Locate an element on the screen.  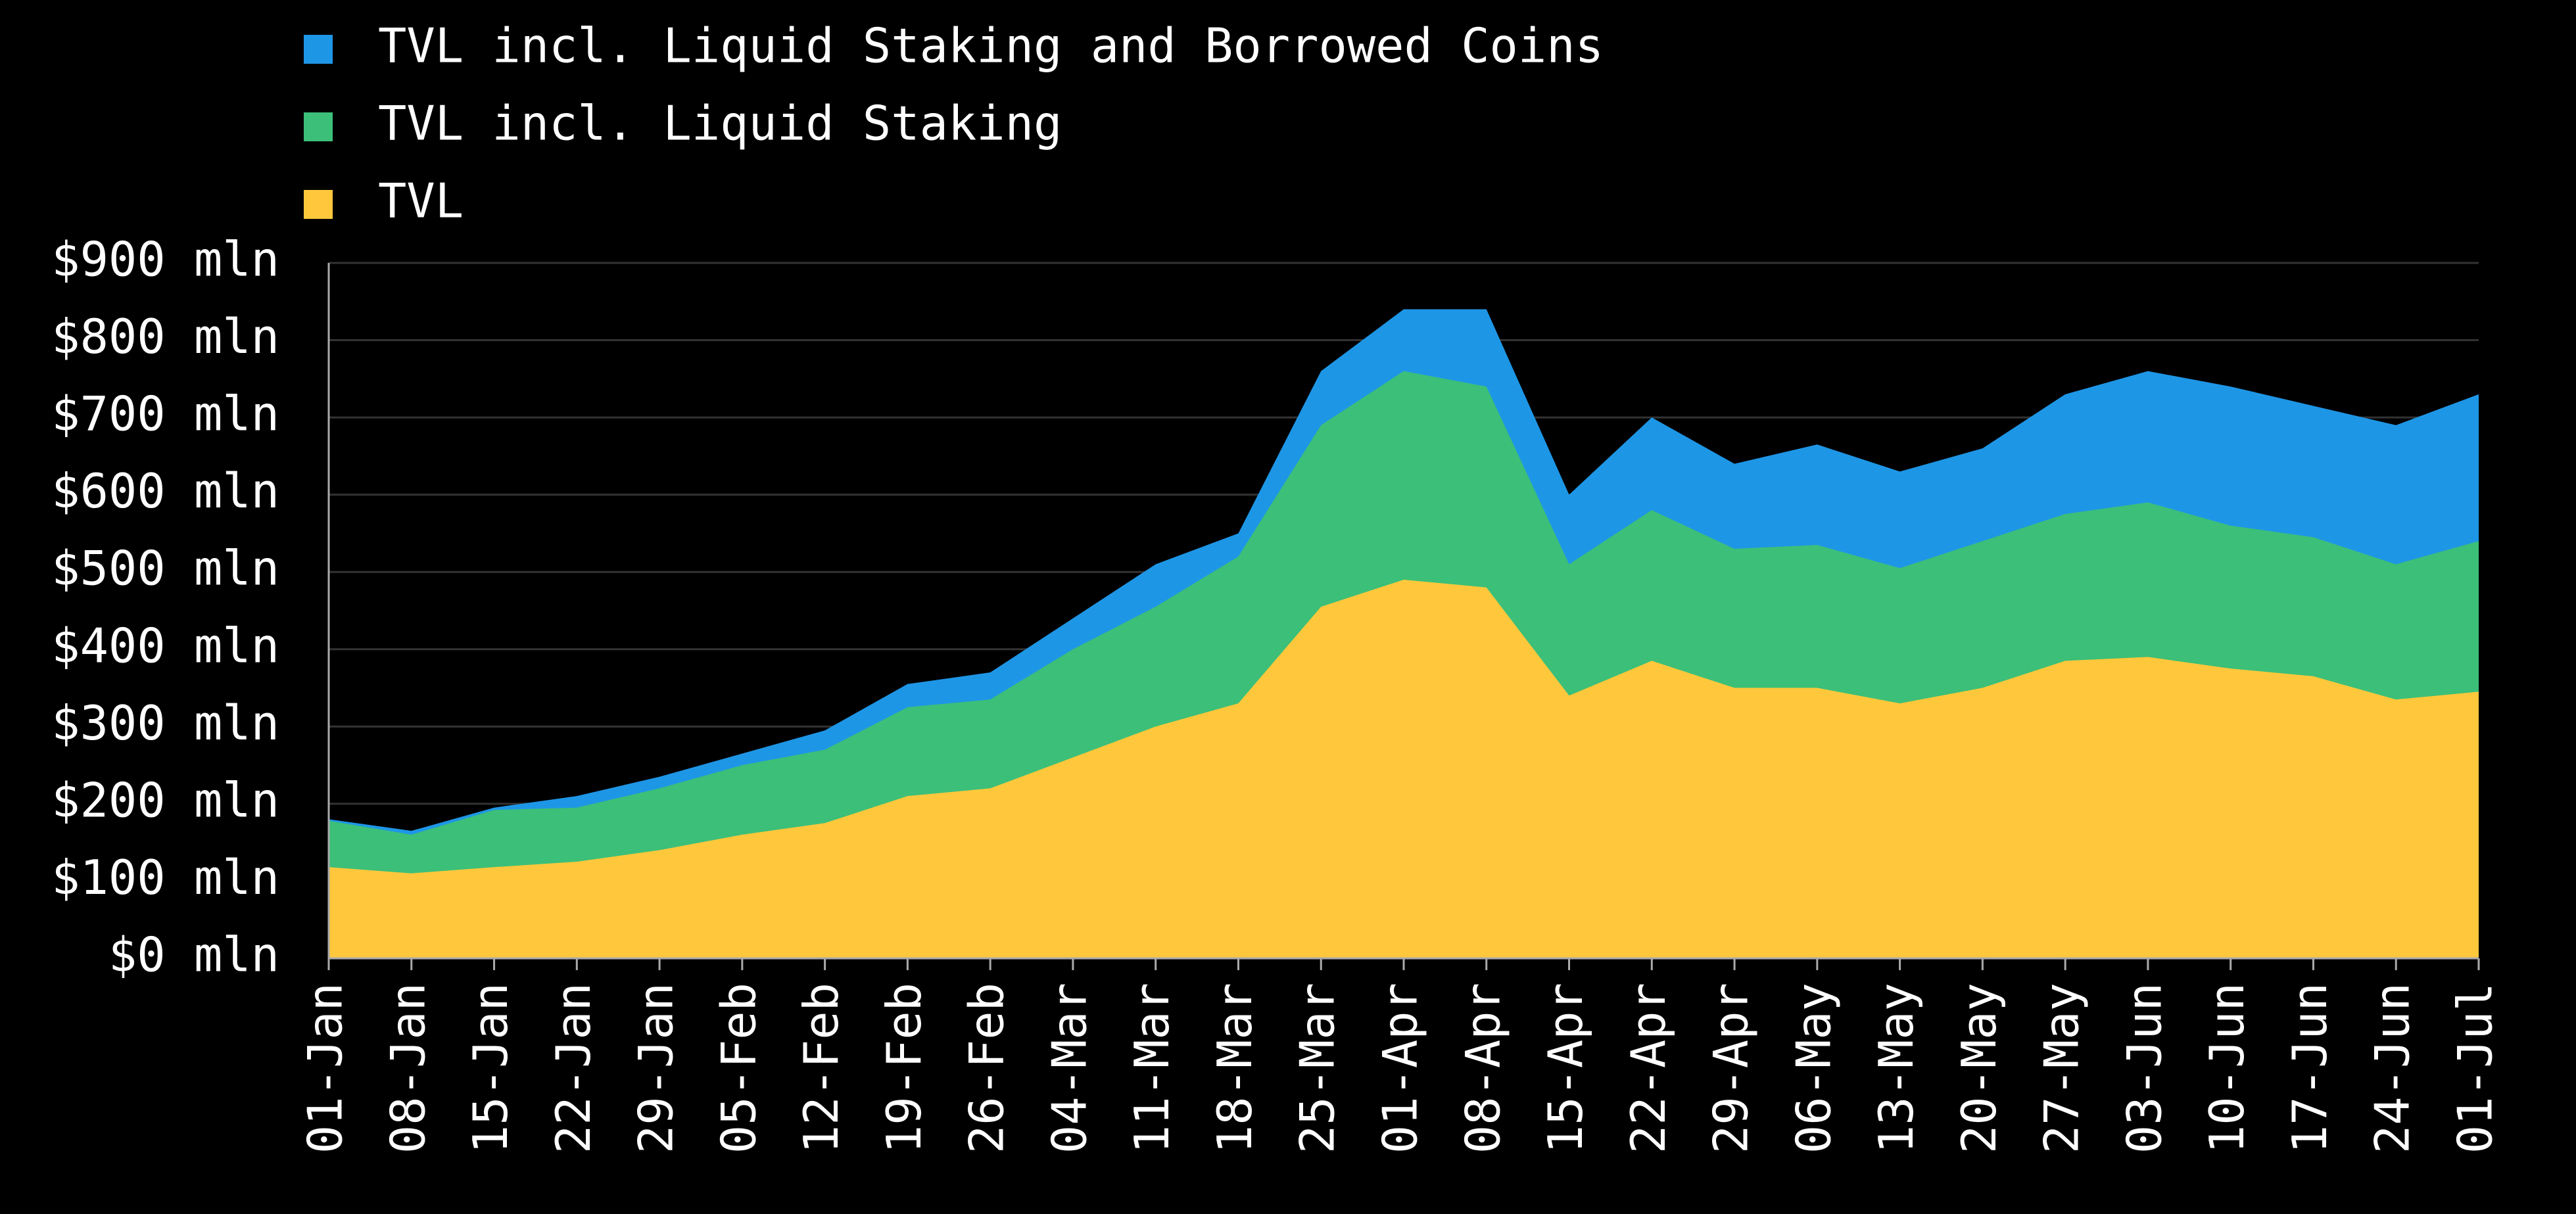
y-tick-label: $700 mln is located at coordinates (165, 414).